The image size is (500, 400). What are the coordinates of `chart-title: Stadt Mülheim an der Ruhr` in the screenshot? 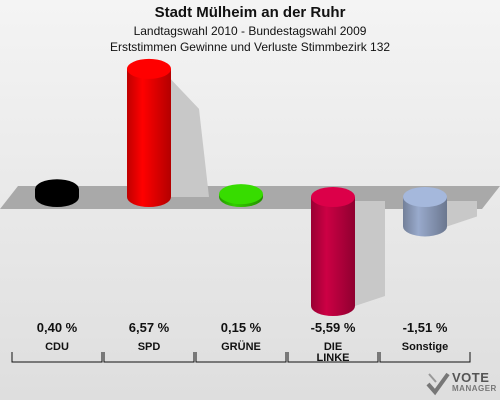 It's located at (250, 12).